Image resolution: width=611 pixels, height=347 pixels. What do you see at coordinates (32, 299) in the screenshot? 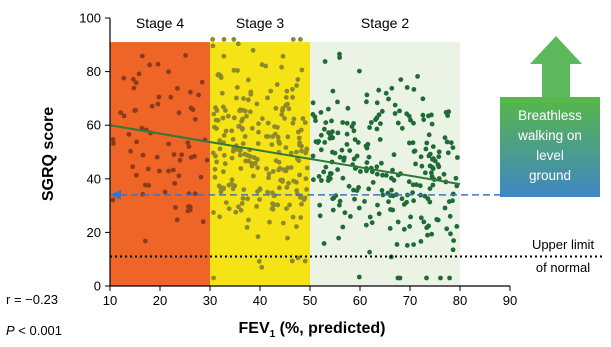
I see `correlation-r: r = −0.23` at bounding box center [32, 299].